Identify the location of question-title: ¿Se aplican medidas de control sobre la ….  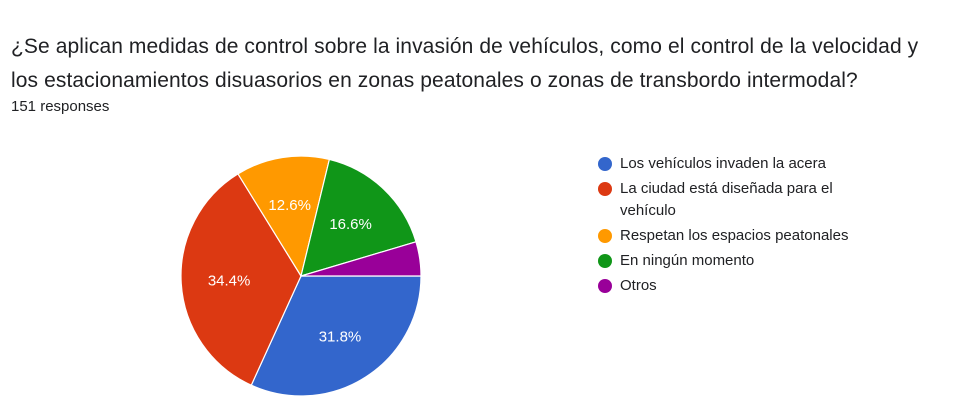
(465, 63).